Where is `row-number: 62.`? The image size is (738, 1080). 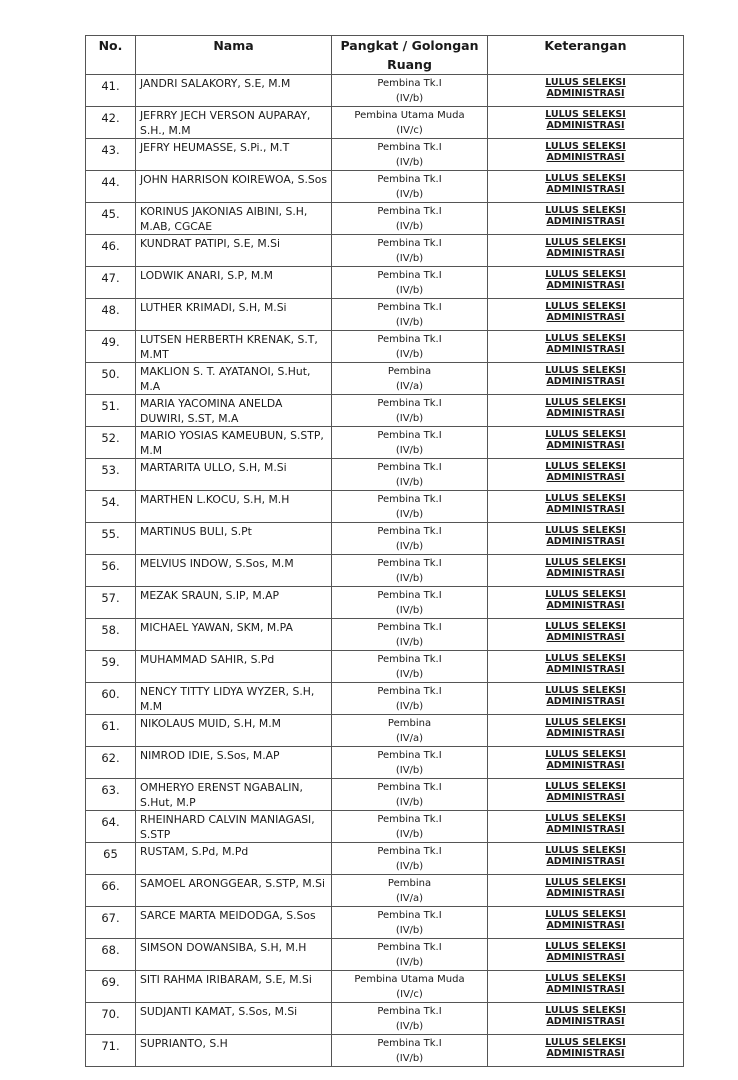 row-number: 62. is located at coordinates (110, 762).